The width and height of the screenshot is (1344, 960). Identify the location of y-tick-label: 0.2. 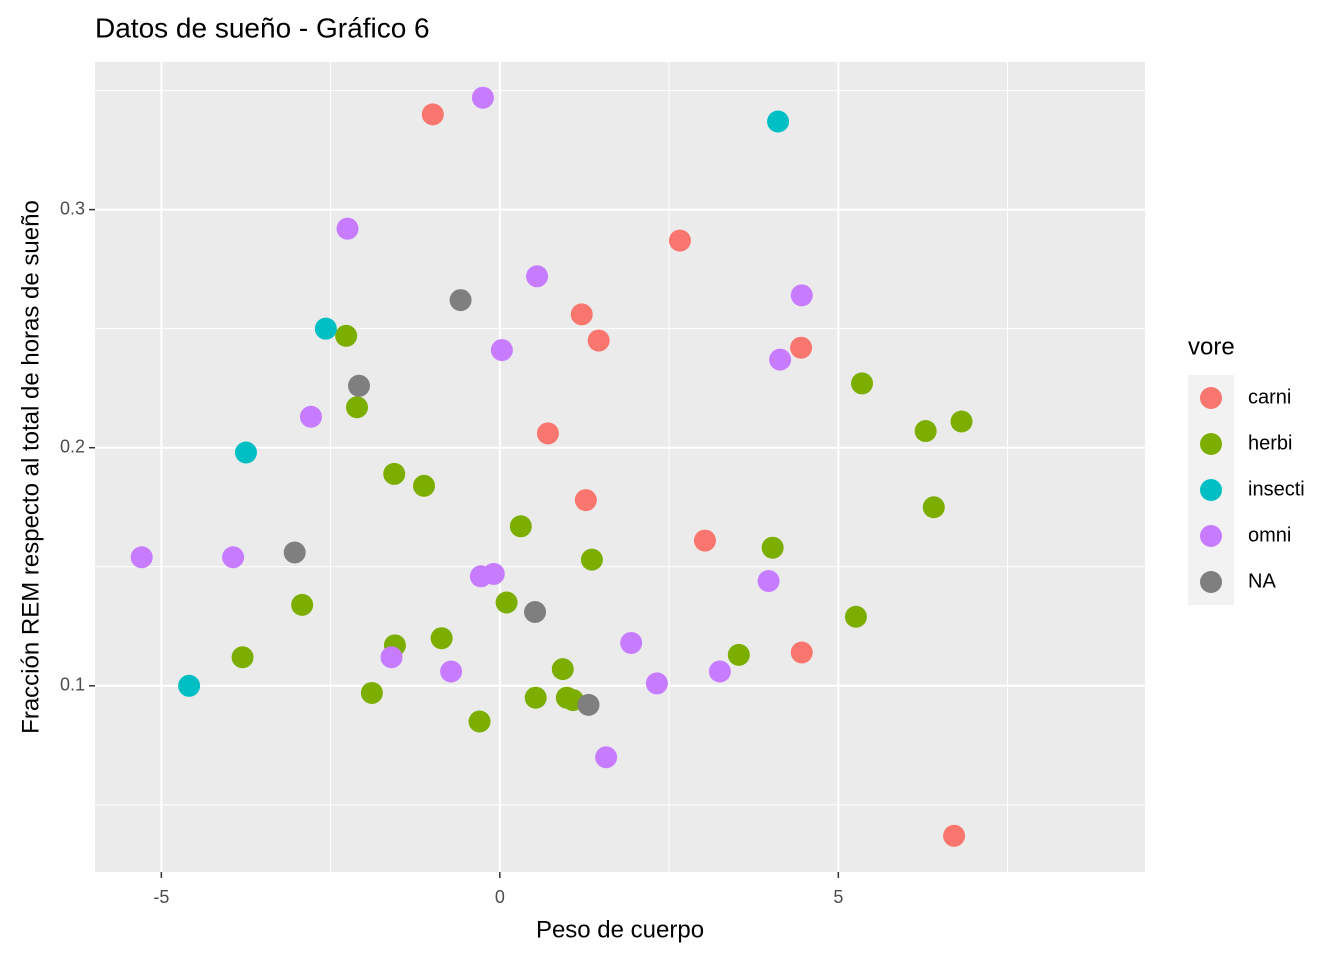
(72, 446).